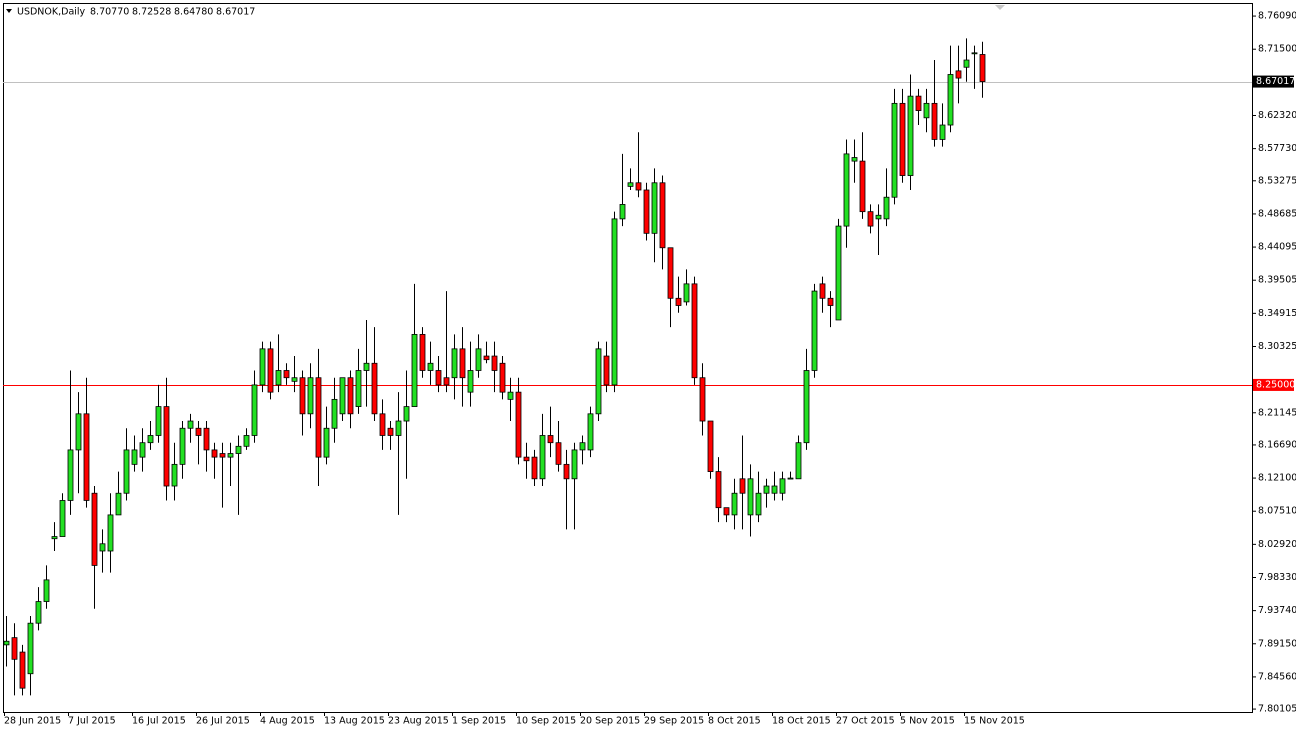  What do you see at coordinates (1277, 247) in the screenshot?
I see `y-tick-label: 8.44095` at bounding box center [1277, 247].